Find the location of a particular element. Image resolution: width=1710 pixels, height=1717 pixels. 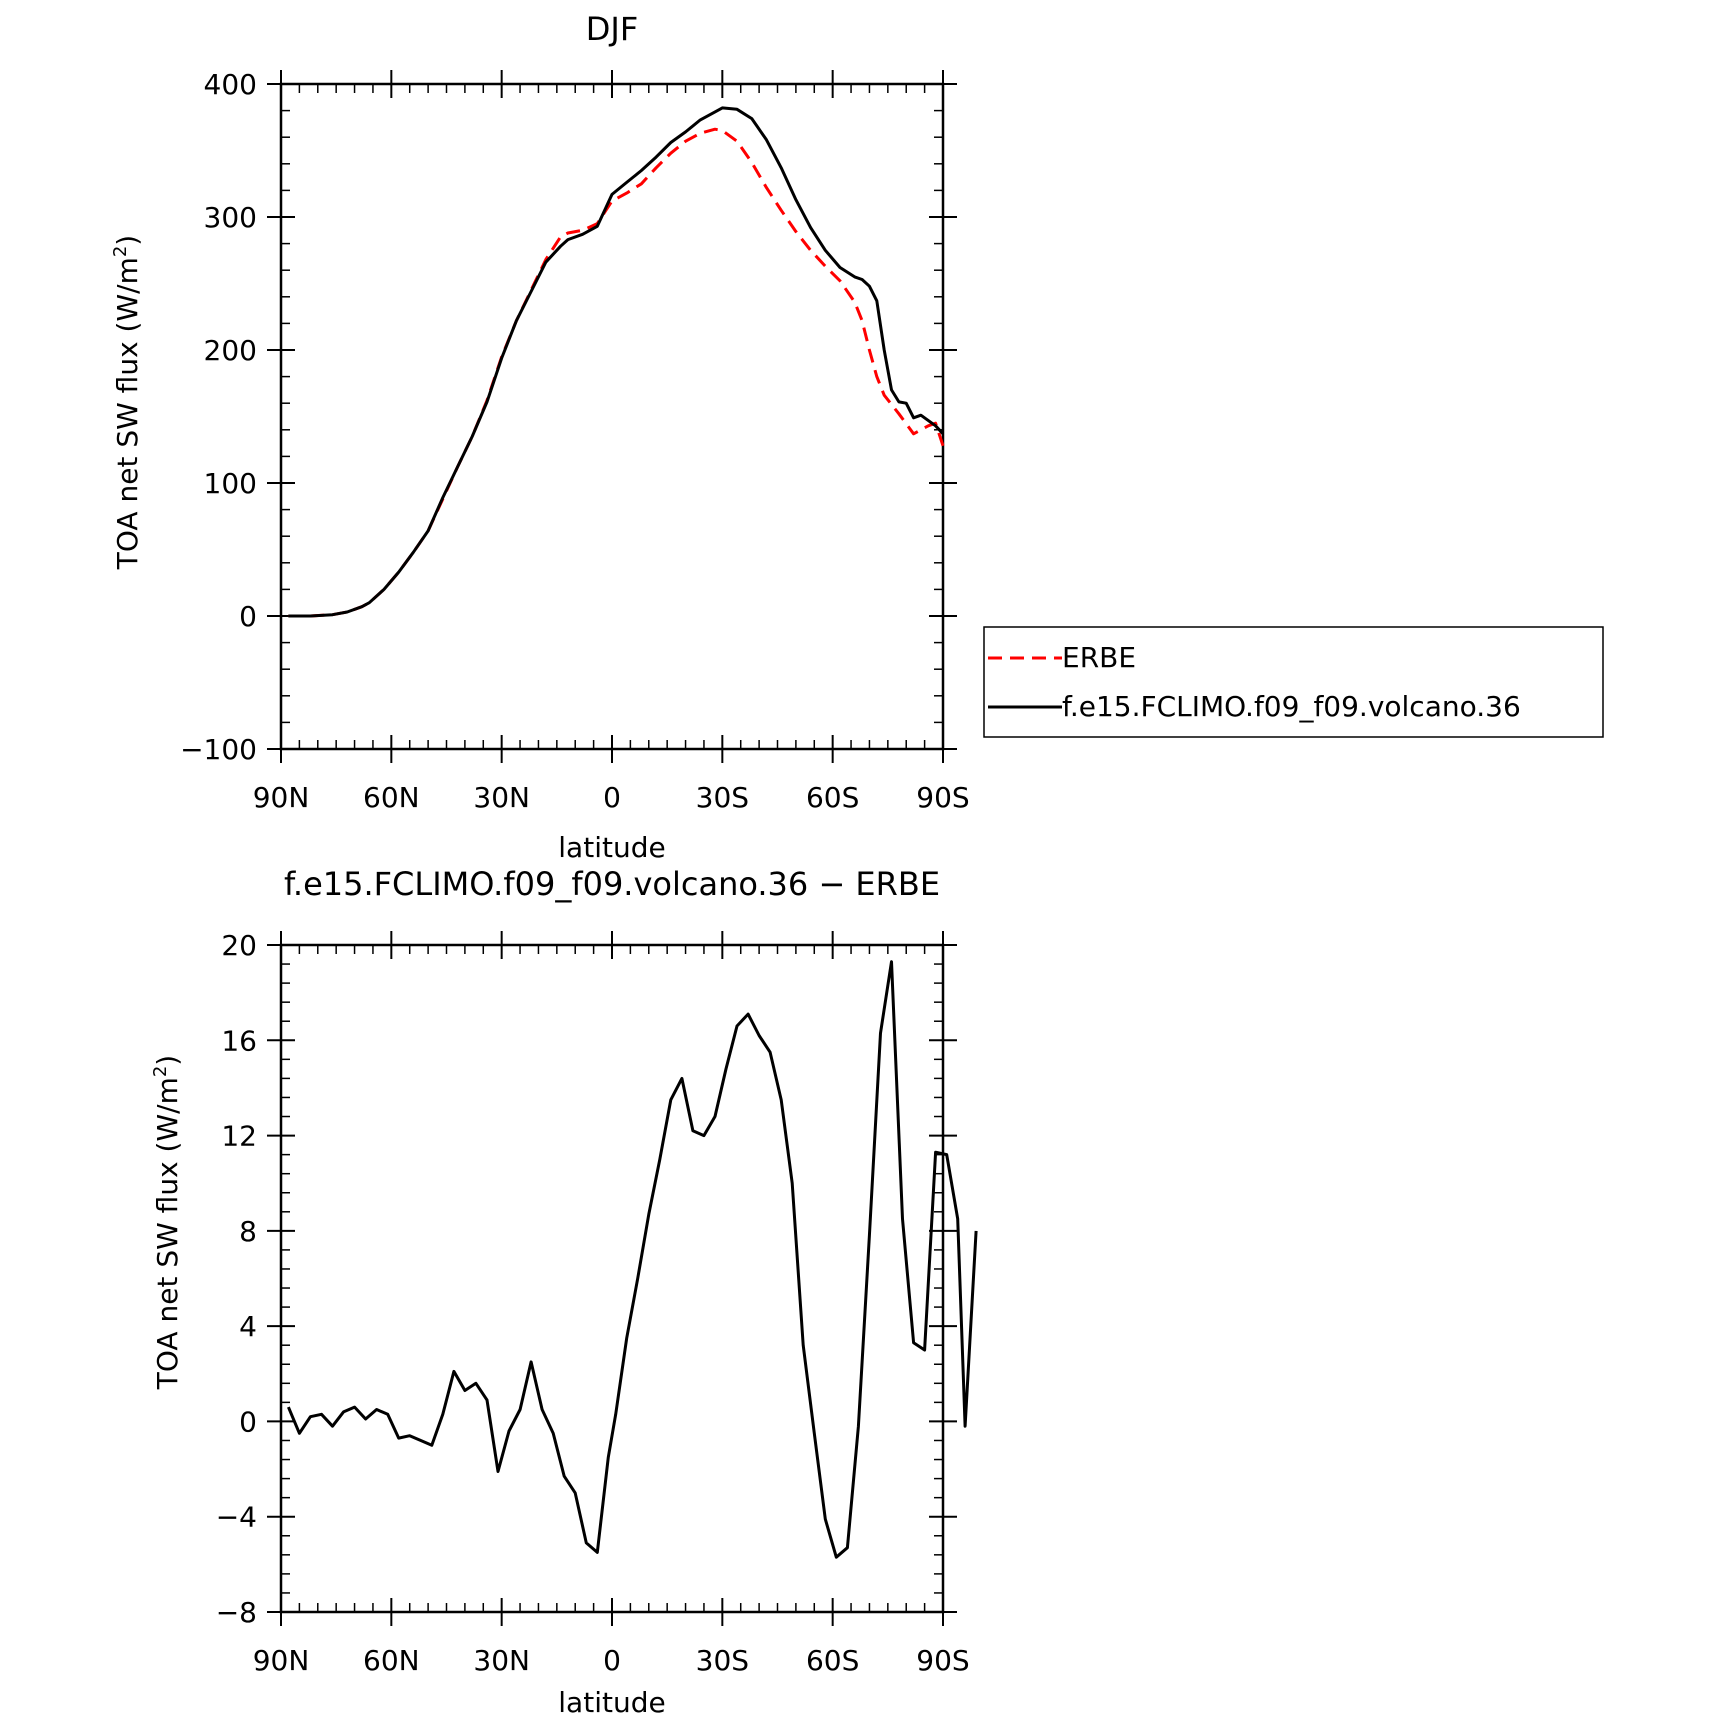

bottom-panel-series-line-difference is located at coordinates (632, 1259).